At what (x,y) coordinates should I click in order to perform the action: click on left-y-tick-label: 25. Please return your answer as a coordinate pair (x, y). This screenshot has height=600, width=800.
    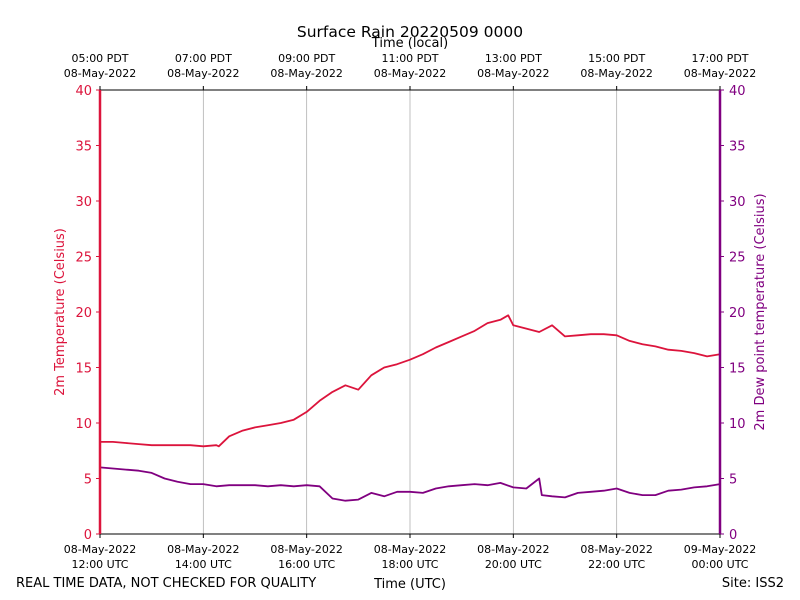
    Looking at the image, I should click on (83, 258).